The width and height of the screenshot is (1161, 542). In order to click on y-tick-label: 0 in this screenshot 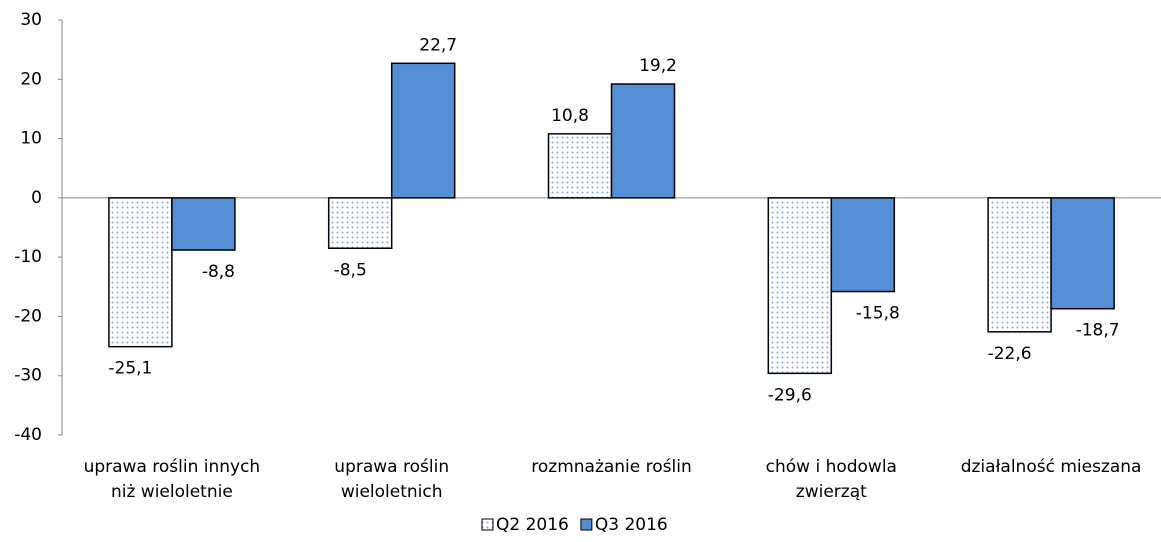, I will do `click(36, 198)`.